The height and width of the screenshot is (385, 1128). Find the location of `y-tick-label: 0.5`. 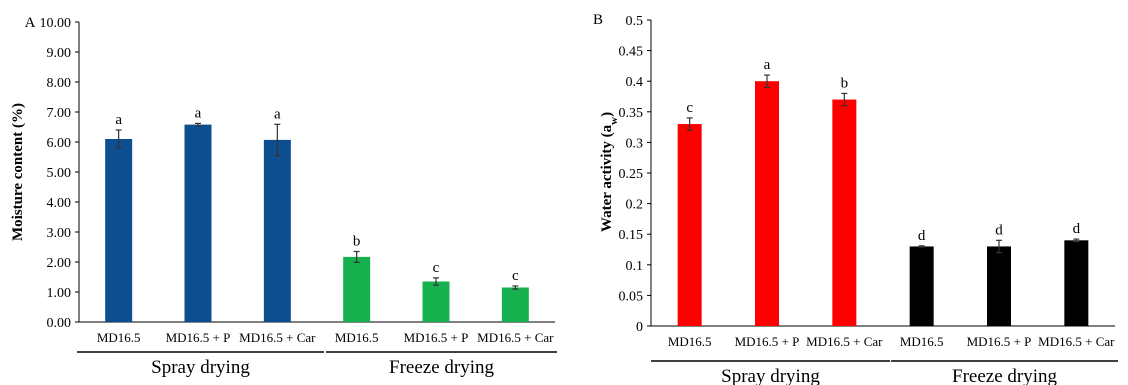

y-tick-label: 0.5 is located at coordinates (635, 21).